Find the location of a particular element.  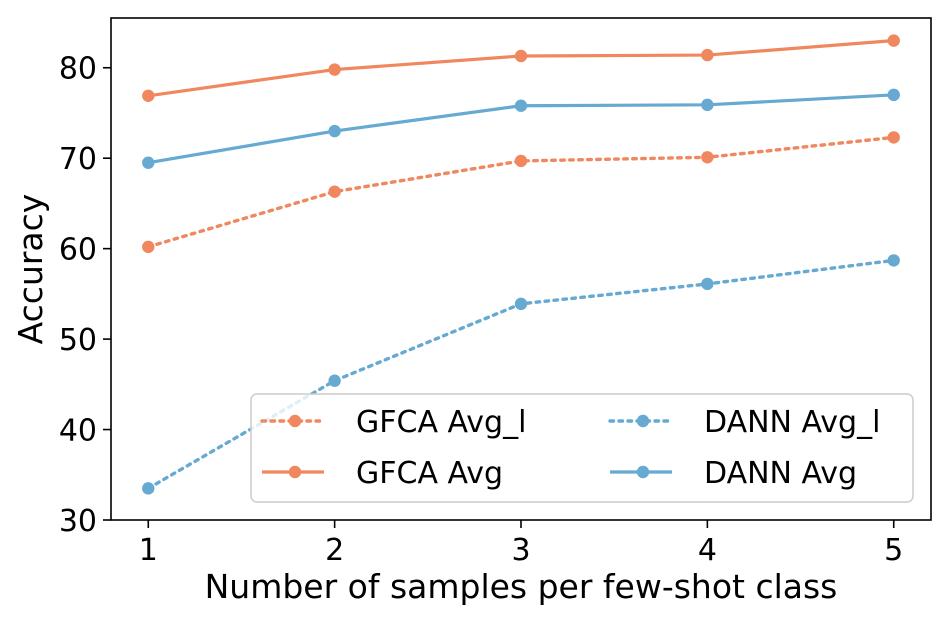

y-tick-label: 80 is located at coordinates (78, 69).